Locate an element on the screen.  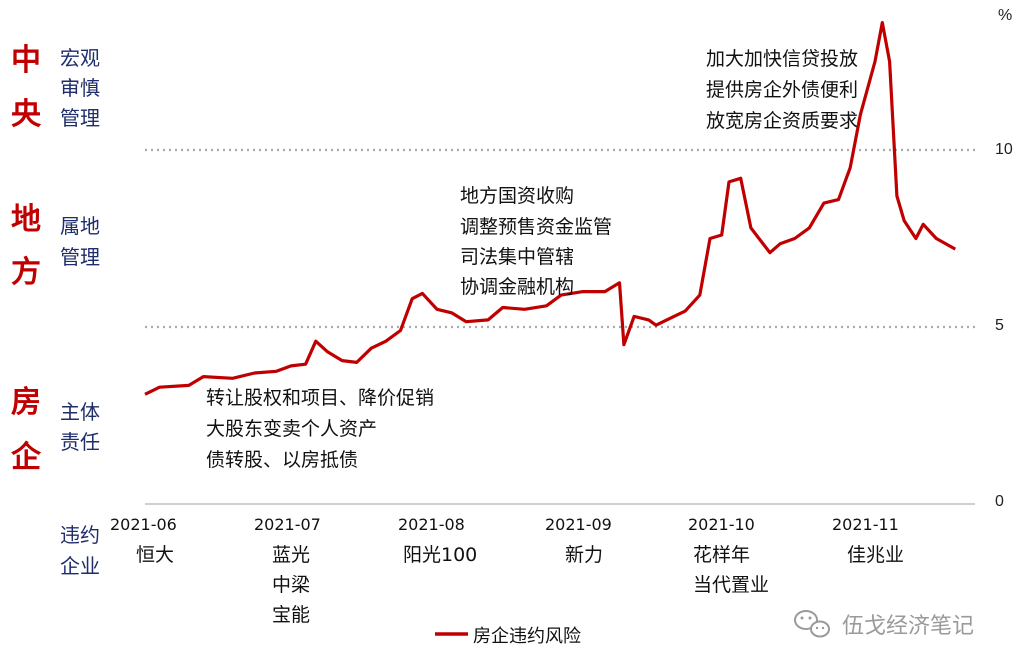
company-xinli: 新力 is located at coordinates (584, 555).